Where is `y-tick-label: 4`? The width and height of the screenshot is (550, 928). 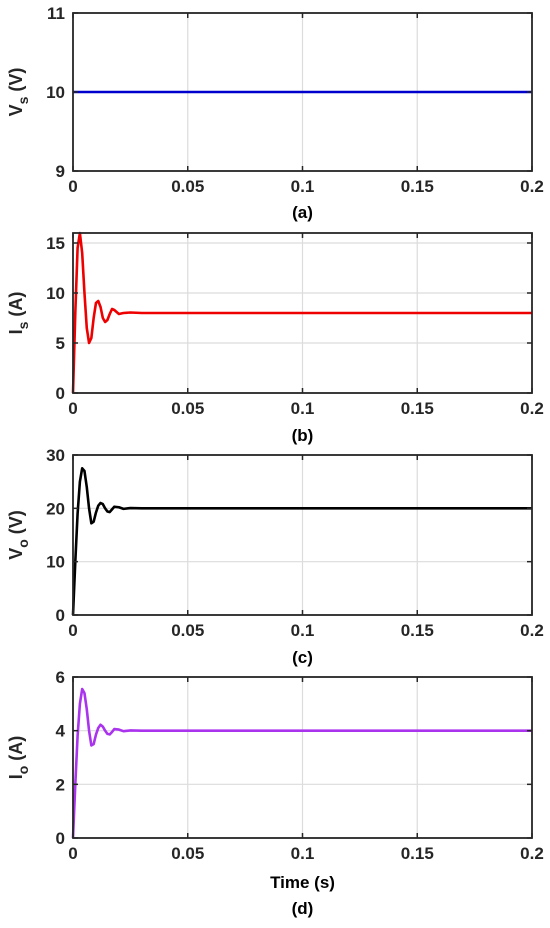 y-tick-label: 4 is located at coordinates (61, 731).